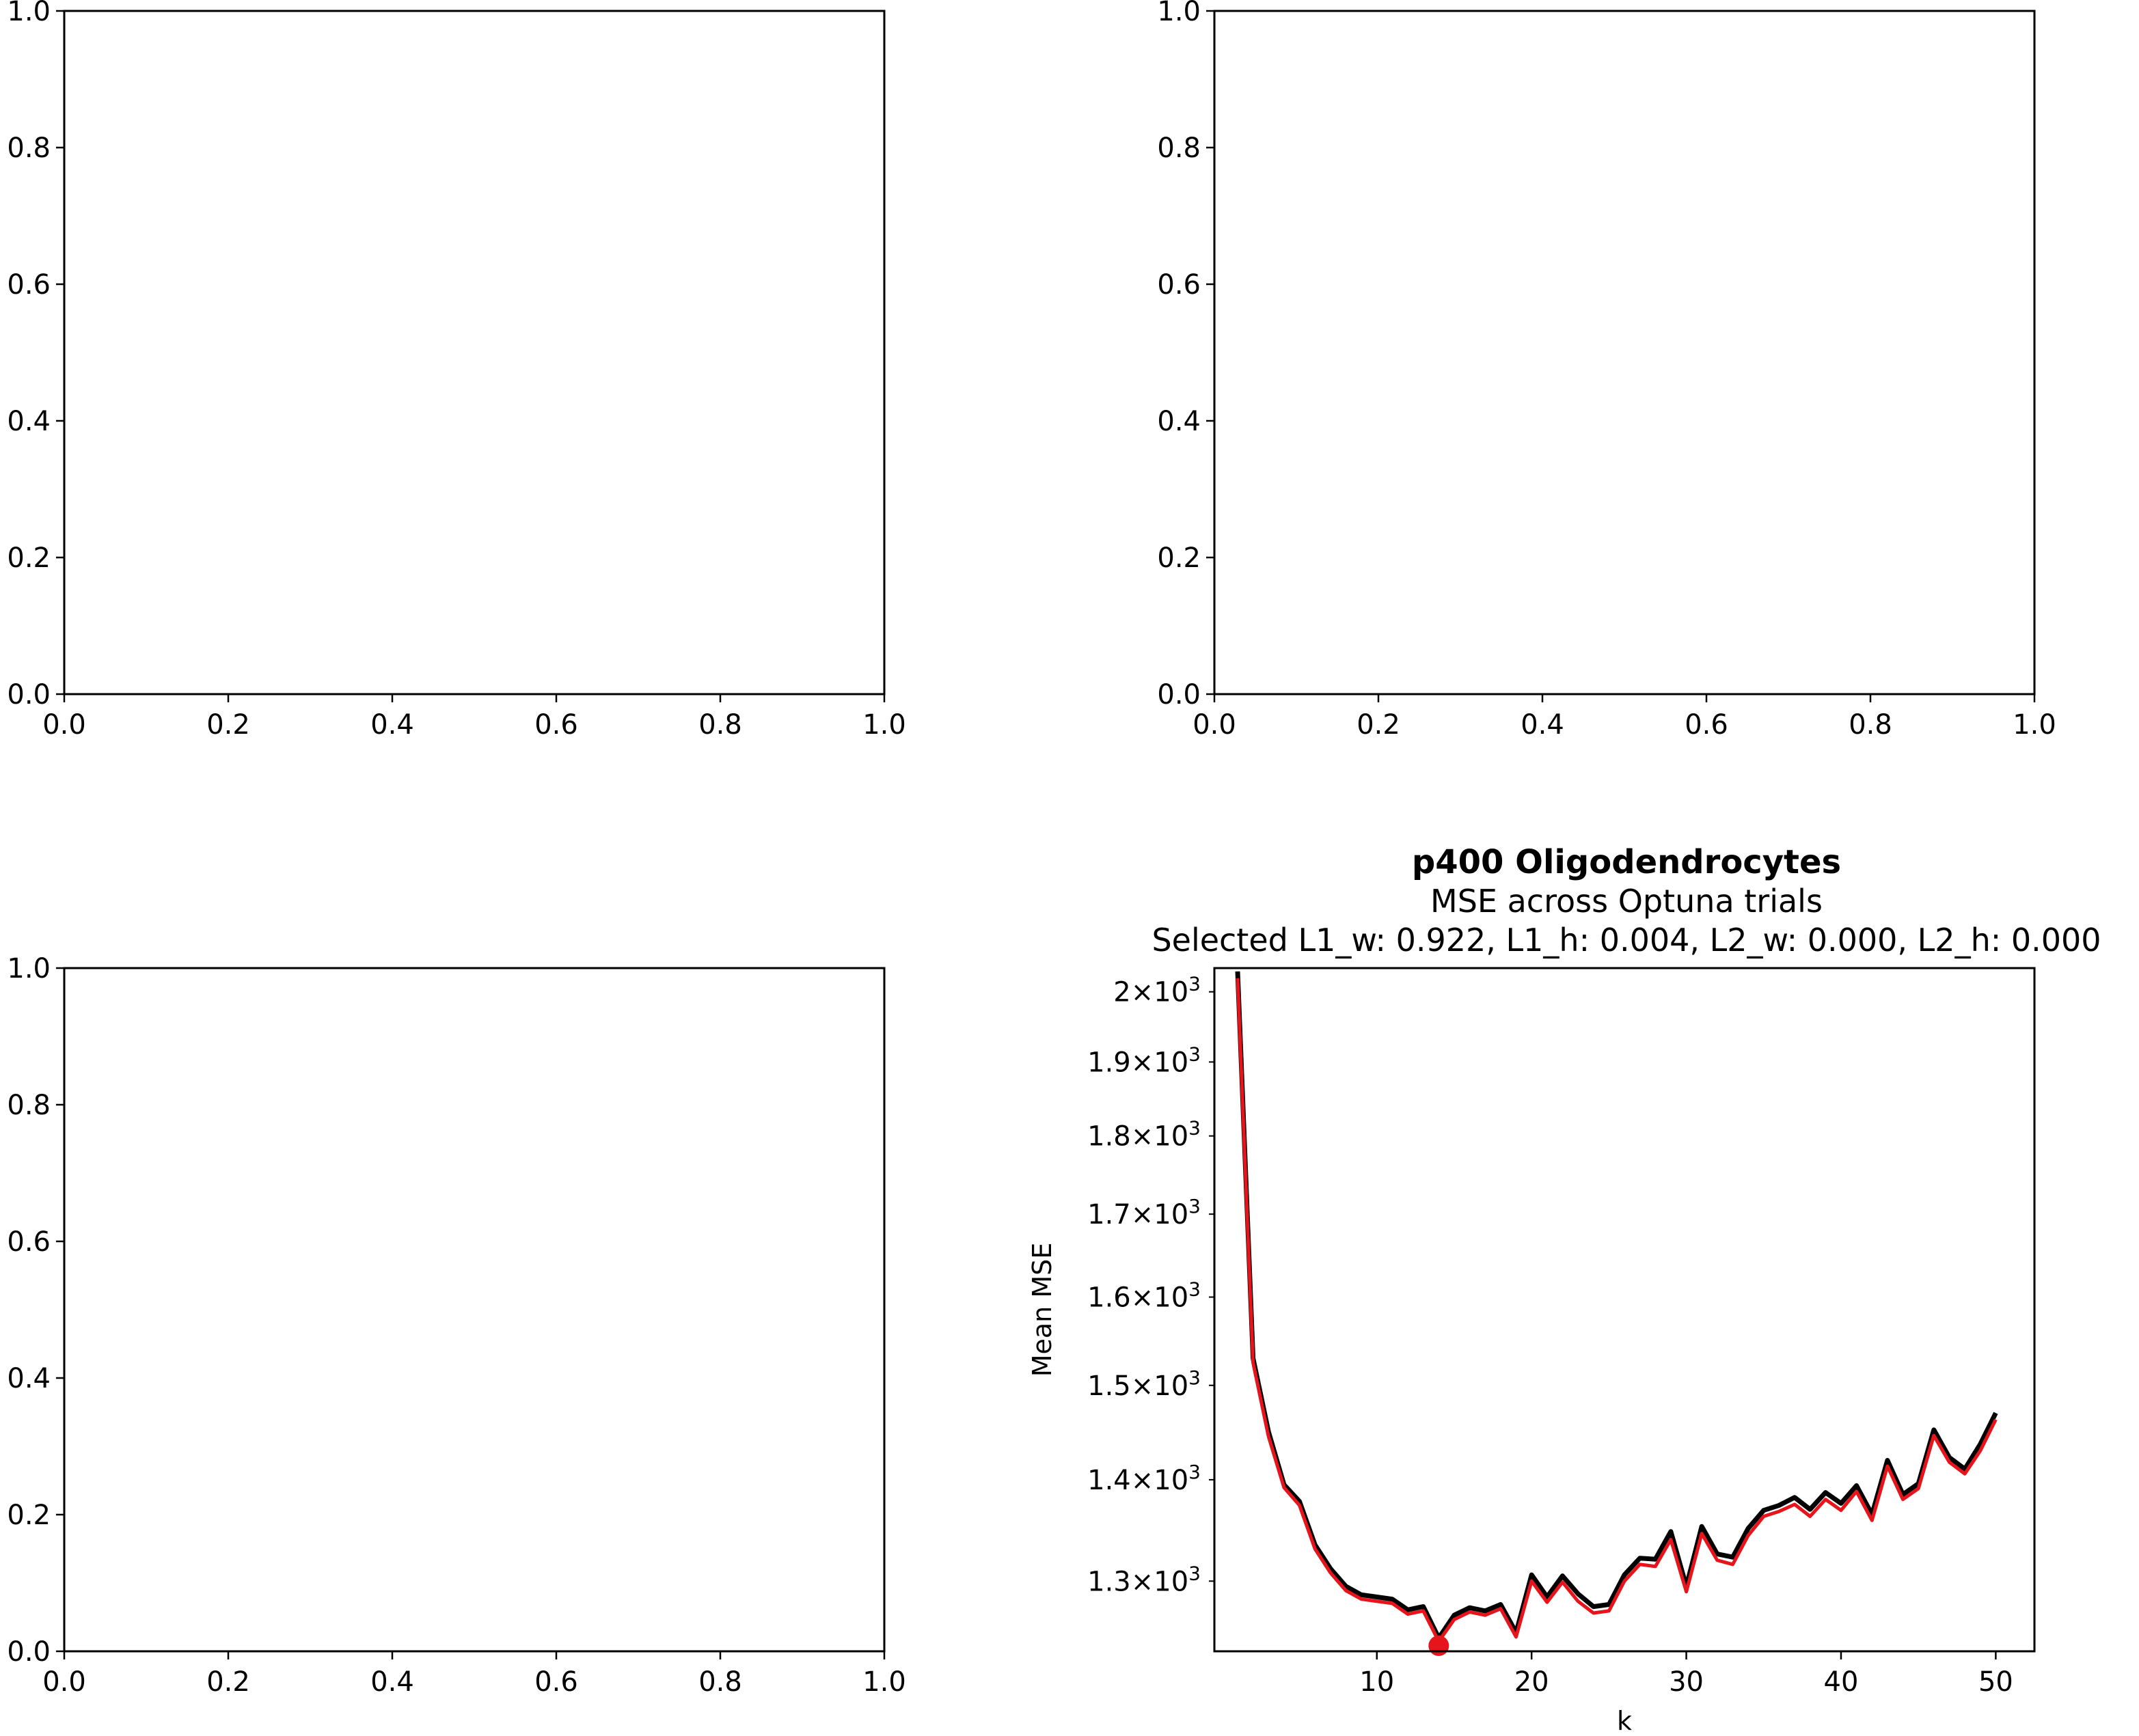 The width and height of the screenshot is (2139, 1736). I want to click on selected-k-marker, so click(1438, 1645).